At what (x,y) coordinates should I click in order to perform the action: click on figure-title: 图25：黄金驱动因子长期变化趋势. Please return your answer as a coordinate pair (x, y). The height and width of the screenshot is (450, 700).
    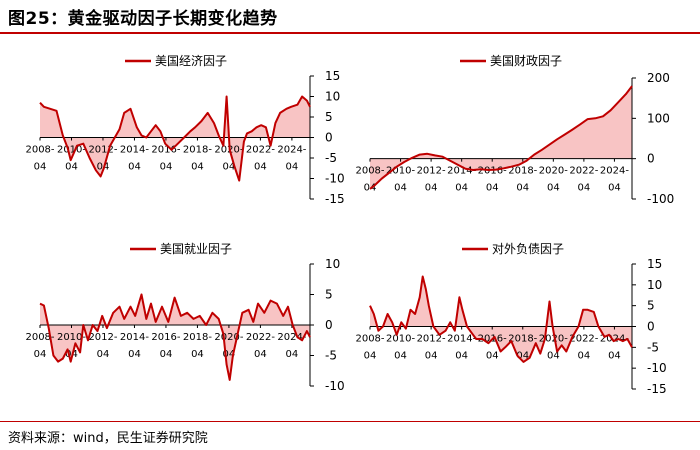
    Looking at the image, I should click on (143, 19).